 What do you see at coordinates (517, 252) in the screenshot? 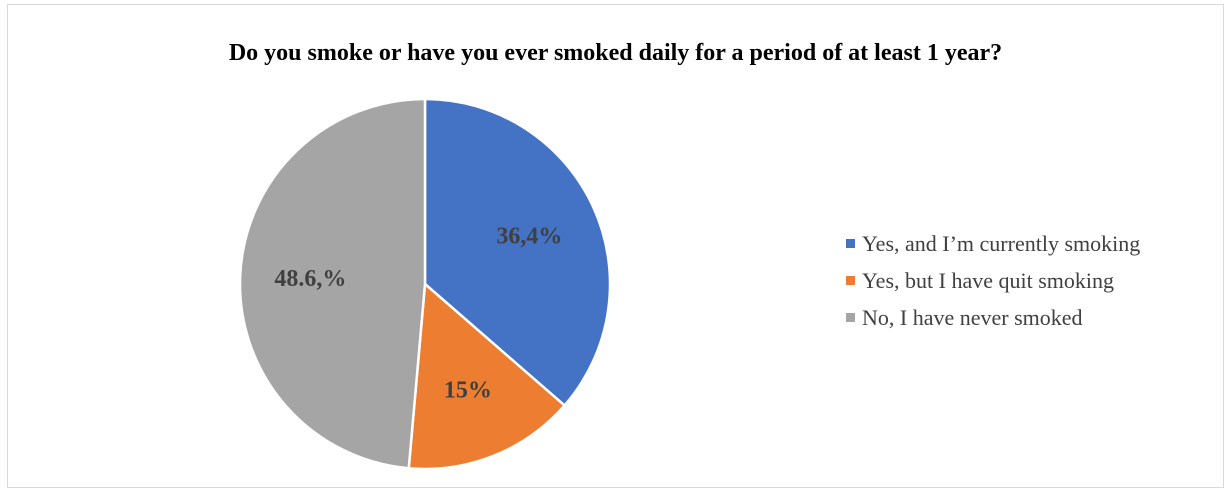
I see `pie-slice-currently-smoking` at bounding box center [517, 252].